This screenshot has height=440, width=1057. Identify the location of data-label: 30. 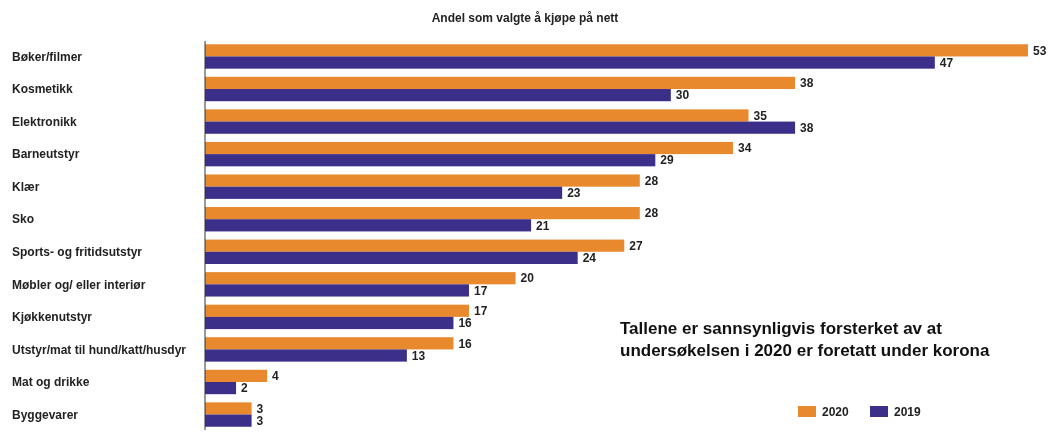
(682, 95).